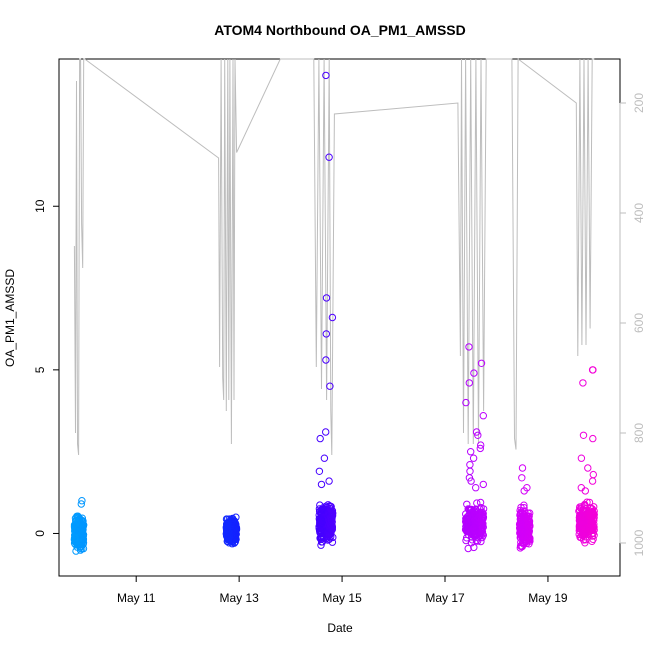  What do you see at coordinates (40, 533) in the screenshot?
I see `y-tick-label: 0` at bounding box center [40, 533].